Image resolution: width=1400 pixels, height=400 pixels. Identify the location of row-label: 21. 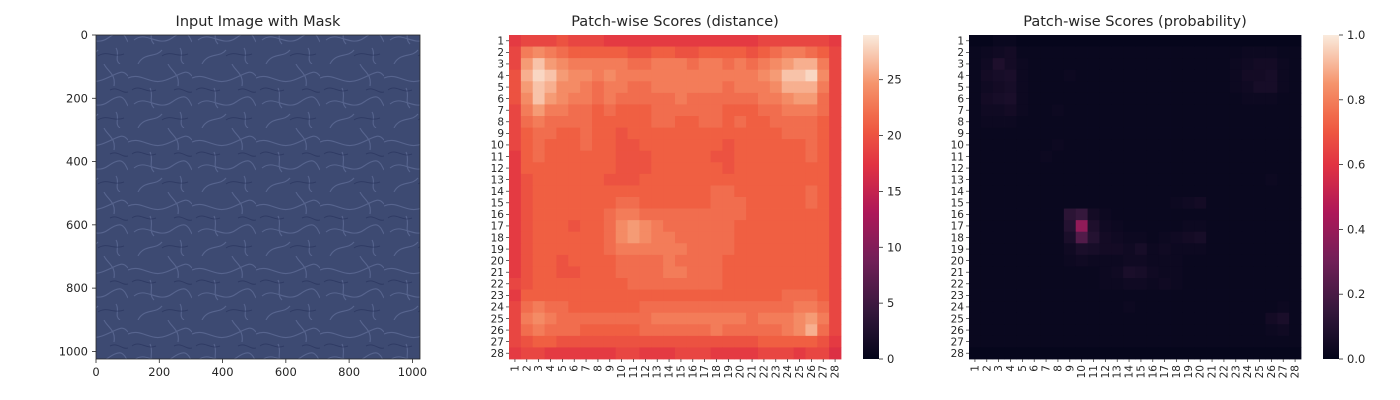
(497, 273).